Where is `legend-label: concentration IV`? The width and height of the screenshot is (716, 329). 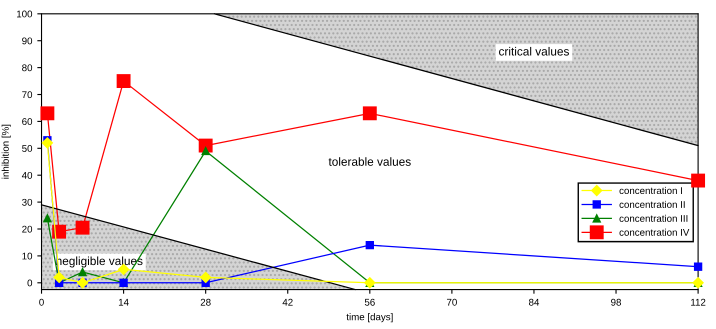
legend-label: concentration IV is located at coordinates (655, 232).